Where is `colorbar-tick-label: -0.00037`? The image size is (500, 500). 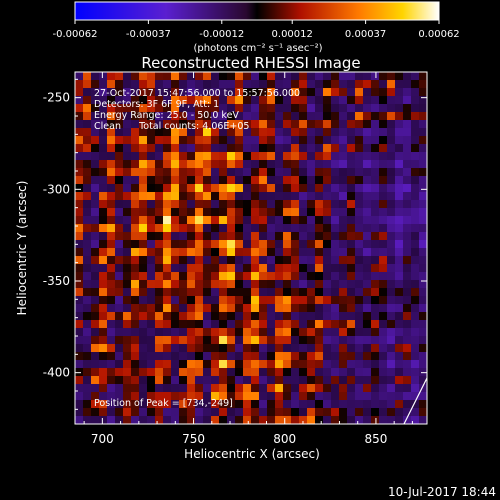
colorbar-tick-label: -0.00037 is located at coordinates (148, 34).